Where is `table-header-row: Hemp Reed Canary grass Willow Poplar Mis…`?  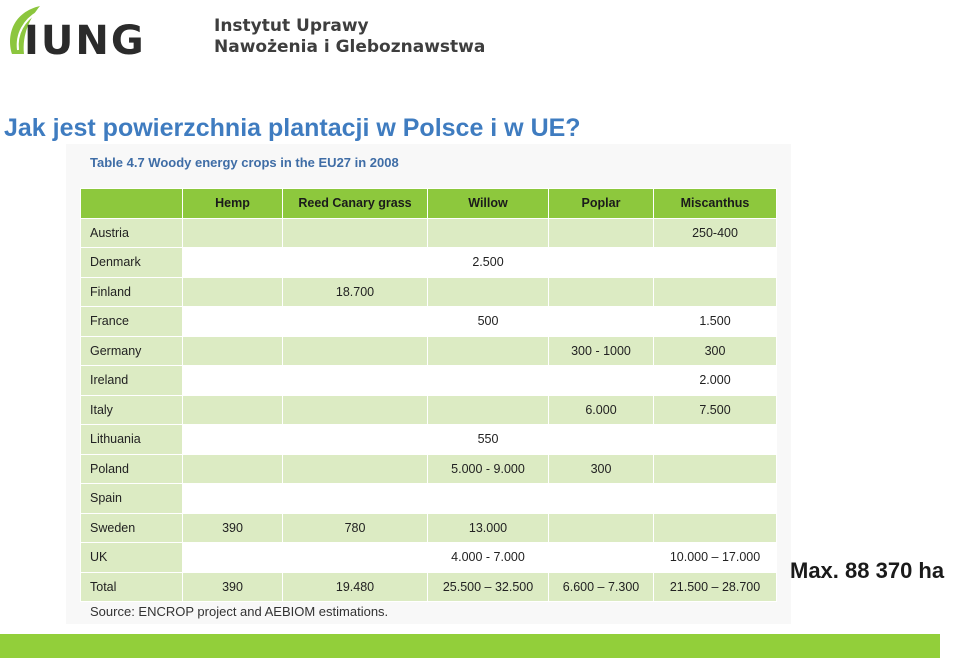 table-header-row: Hemp Reed Canary grass Willow Poplar Mis… is located at coordinates (428, 203).